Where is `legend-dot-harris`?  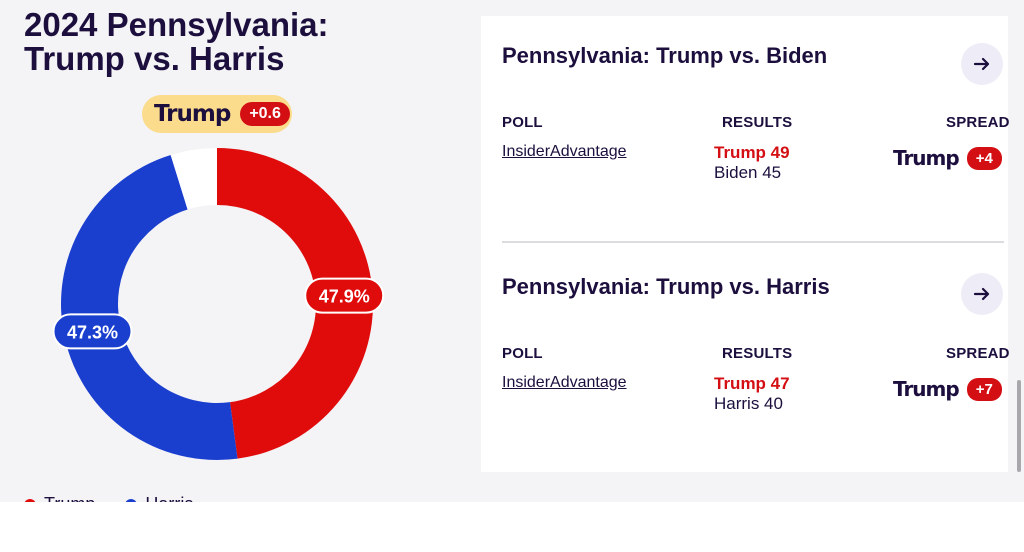 legend-dot-harris is located at coordinates (131, 500).